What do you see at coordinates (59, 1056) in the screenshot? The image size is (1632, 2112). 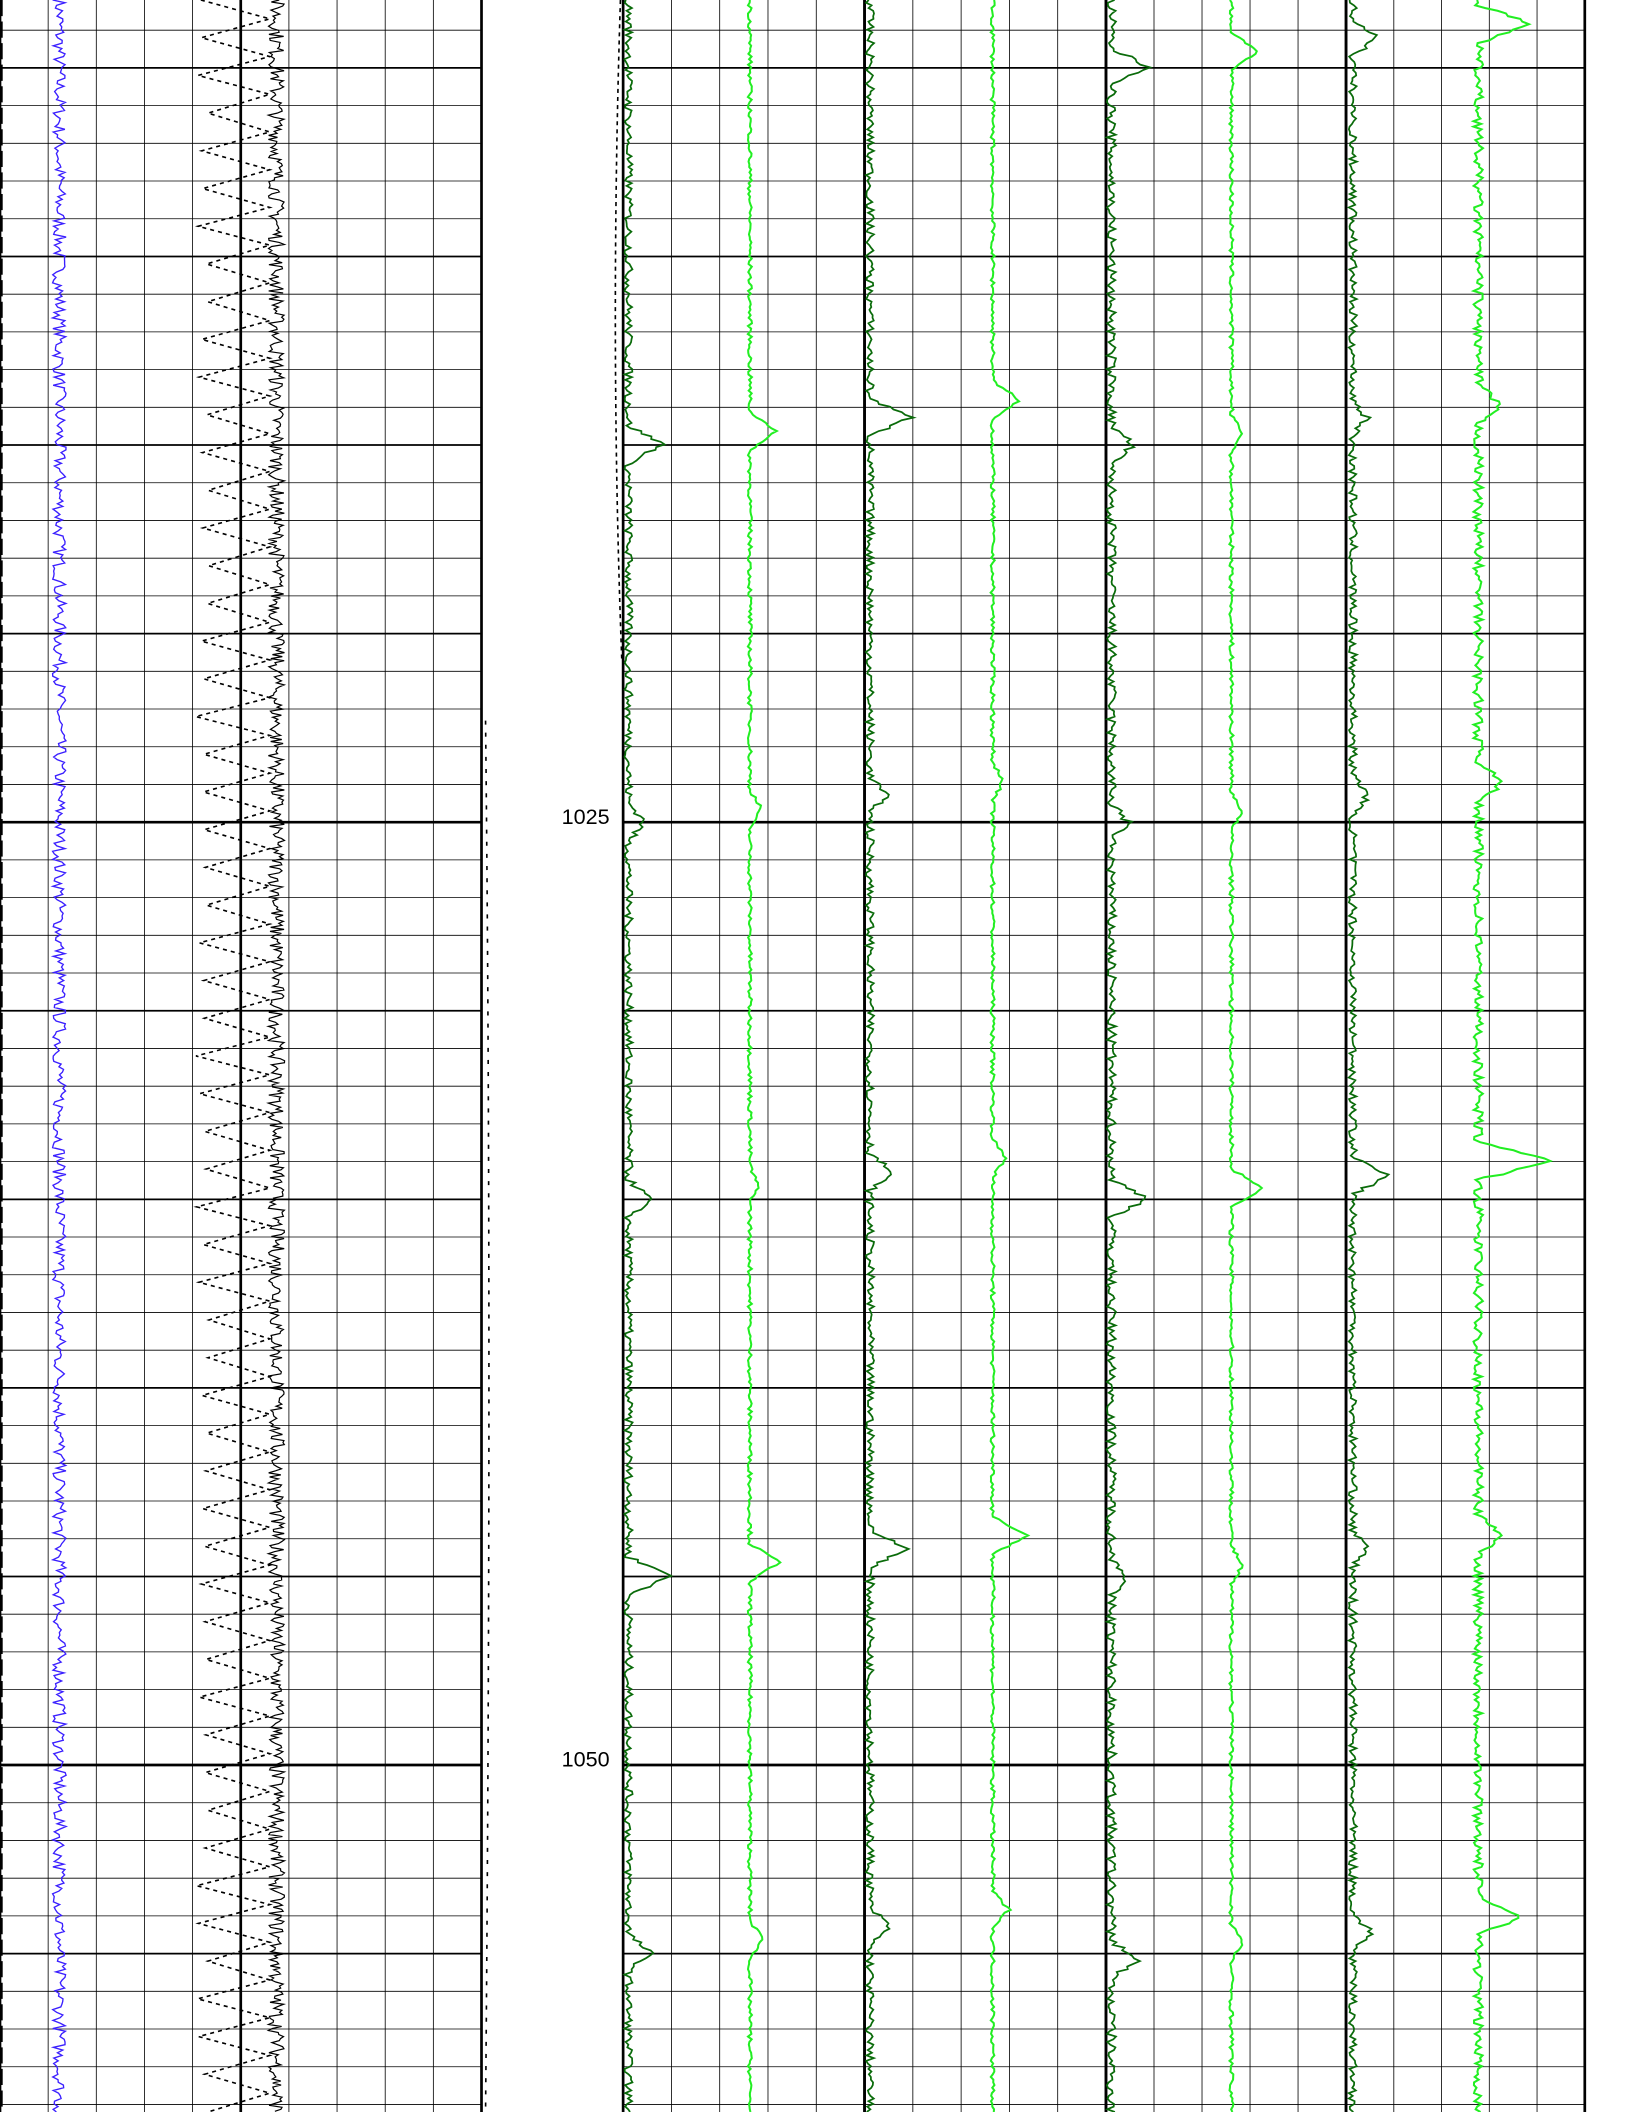 I see `gamma-curve` at bounding box center [59, 1056].